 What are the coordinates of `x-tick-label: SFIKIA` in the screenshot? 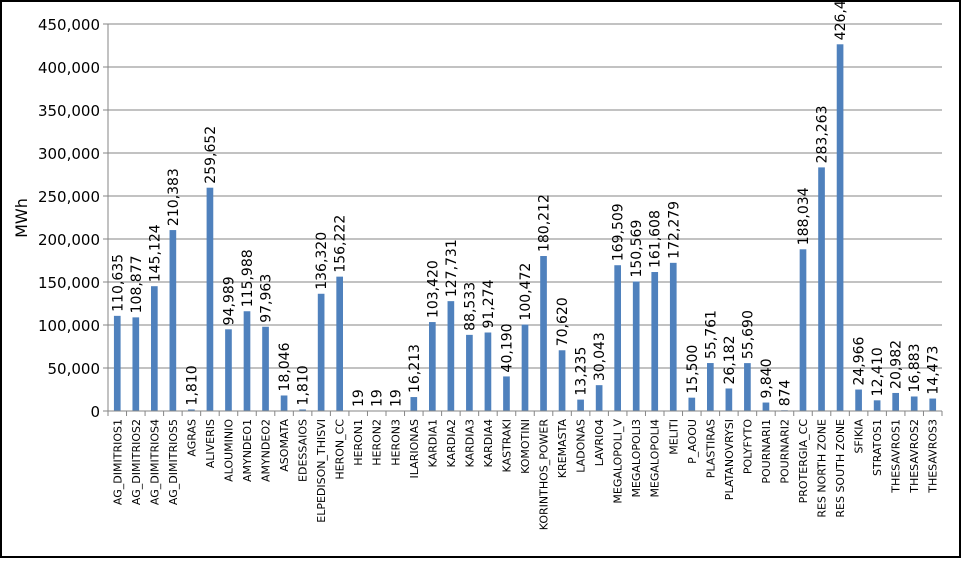 It's located at (859, 436).